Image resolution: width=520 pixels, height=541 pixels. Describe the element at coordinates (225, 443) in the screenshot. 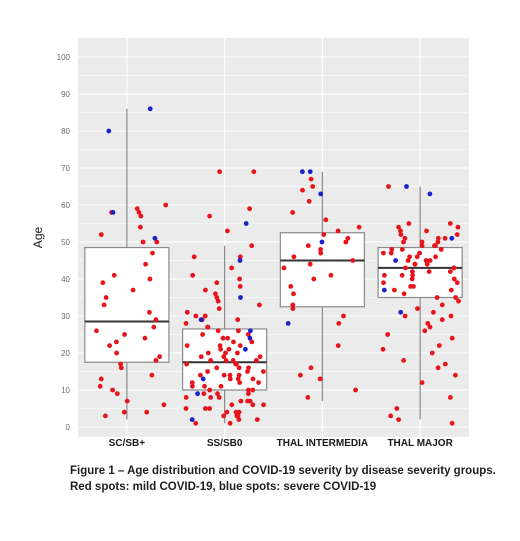

I see `x-category-label: SS/SB0` at that location.